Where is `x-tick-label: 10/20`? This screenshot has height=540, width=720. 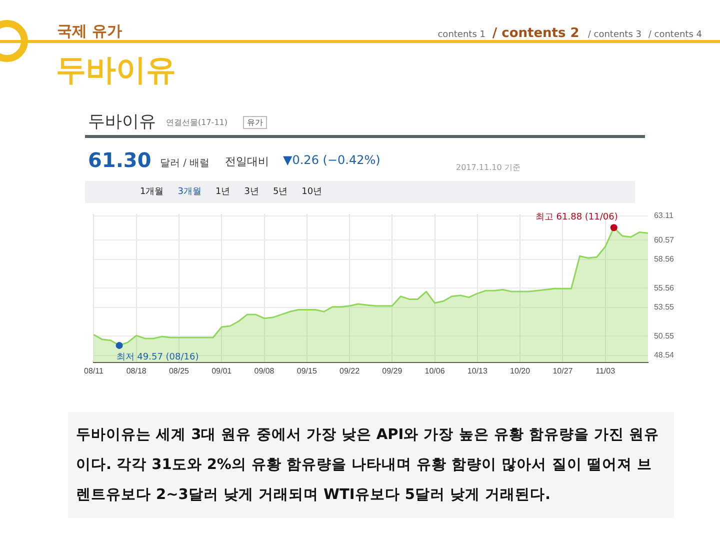
x-tick-label: 10/20 is located at coordinates (520, 371).